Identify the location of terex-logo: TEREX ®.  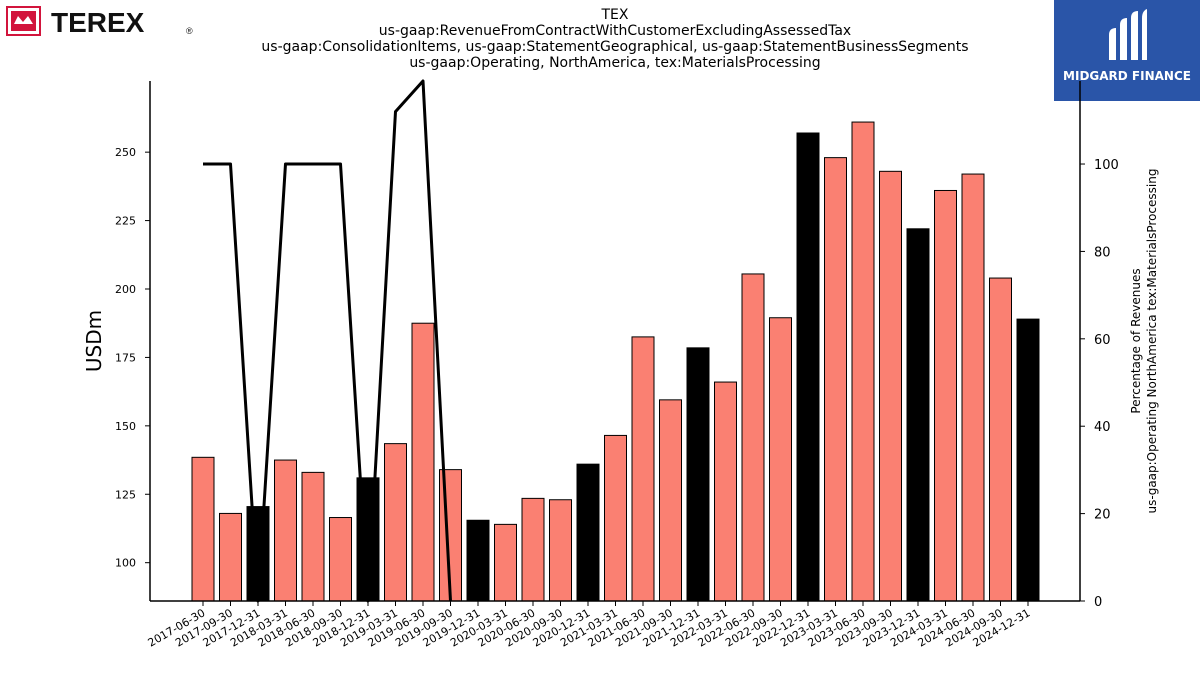
(99, 22).